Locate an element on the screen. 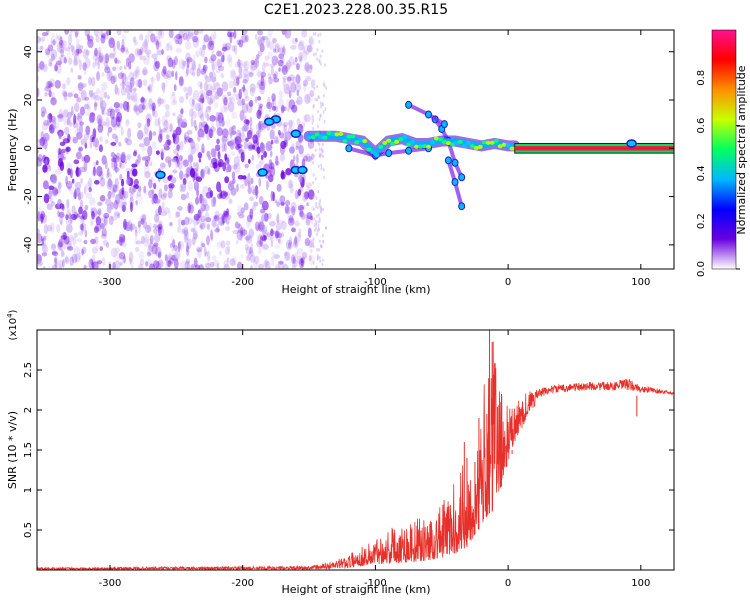 The height and width of the screenshot is (600, 750). figure-title: C2E1.2023.228.00.35.R15 is located at coordinates (356, 10).